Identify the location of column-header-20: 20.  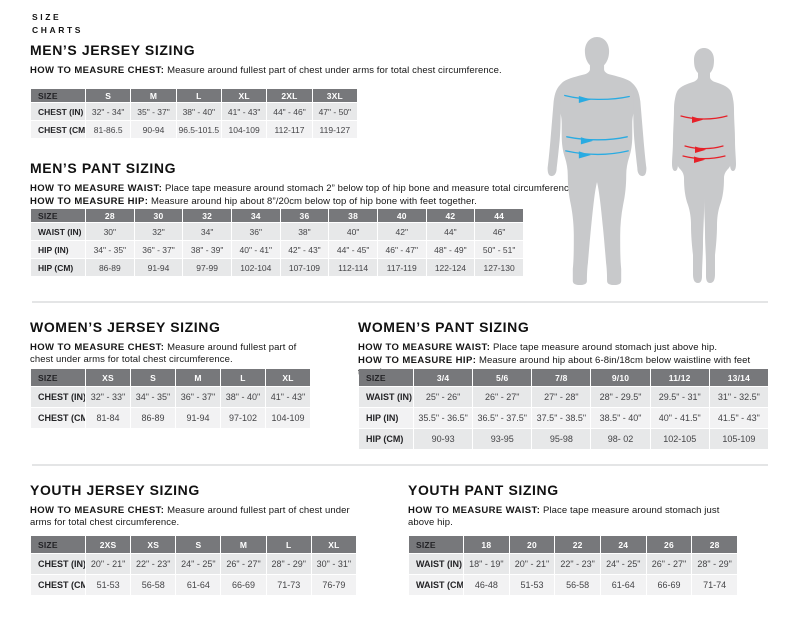
(532, 544).